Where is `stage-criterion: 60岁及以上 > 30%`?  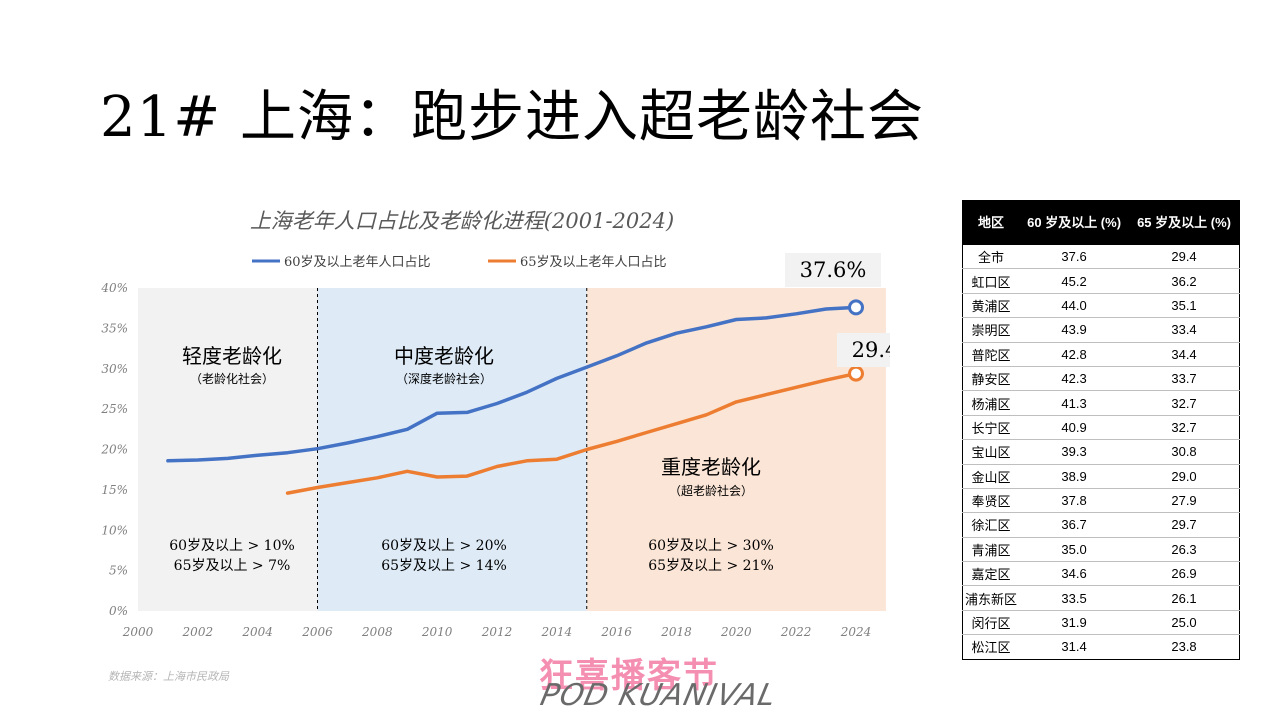 stage-criterion: 60岁及以上 > 30% is located at coordinates (711, 546).